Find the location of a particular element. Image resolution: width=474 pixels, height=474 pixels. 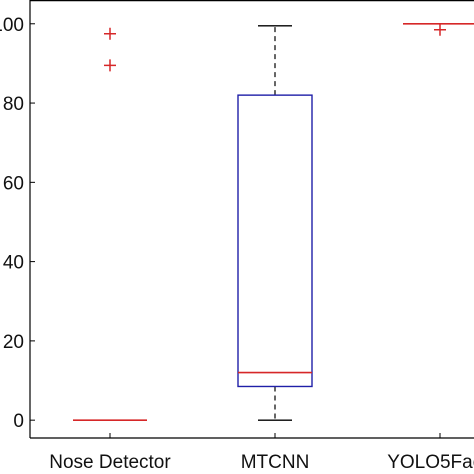

y-tick-label-60: 60 is located at coordinates (13, 183).